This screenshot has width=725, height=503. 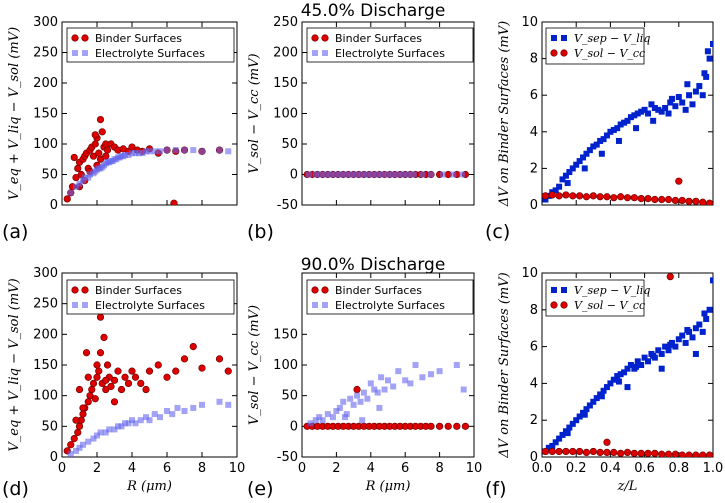 What do you see at coordinates (386, 174) in the screenshot?
I see `points-b` at bounding box center [386, 174].